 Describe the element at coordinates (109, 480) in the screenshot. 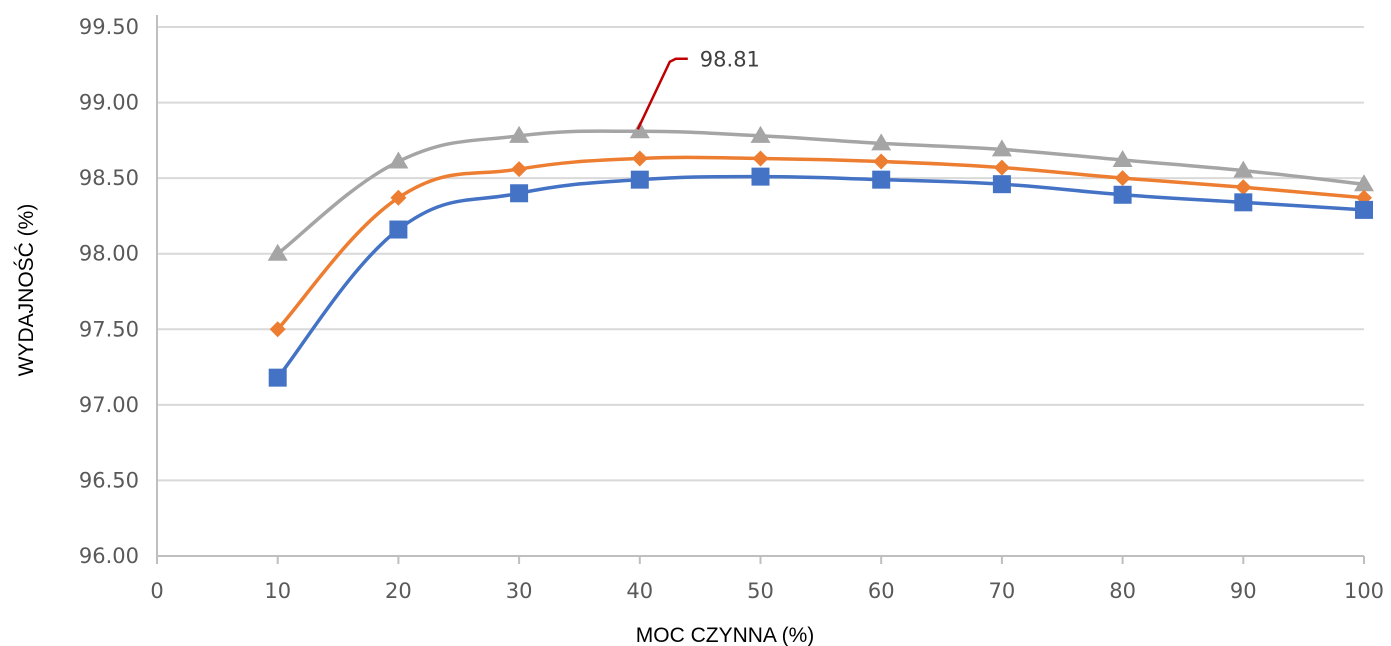

I see `y-tick-label: 96.50` at that location.